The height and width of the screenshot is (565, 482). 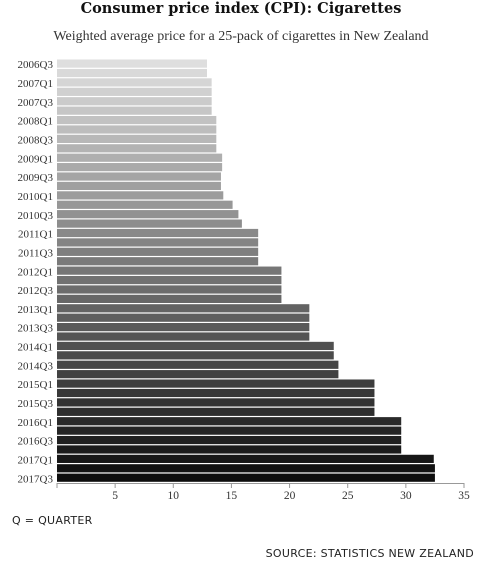 I want to click on y-tick-label-2006Q3: 2006Q3, so click(x=36, y=65).